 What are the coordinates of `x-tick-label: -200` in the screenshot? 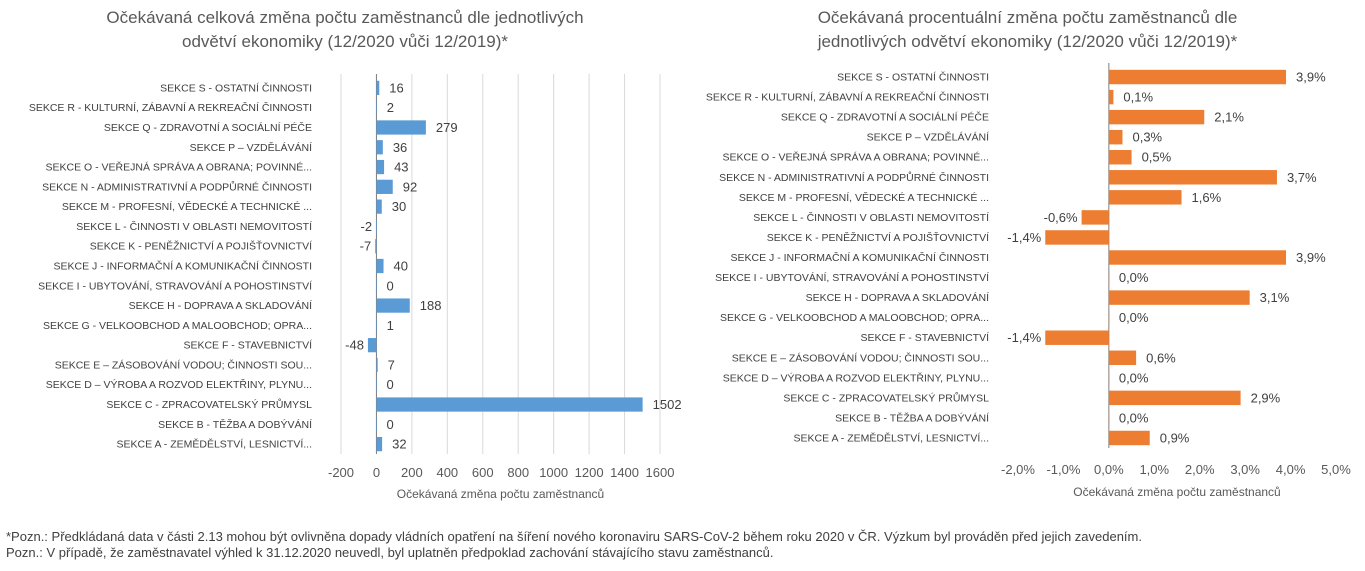 It's located at (341, 472).